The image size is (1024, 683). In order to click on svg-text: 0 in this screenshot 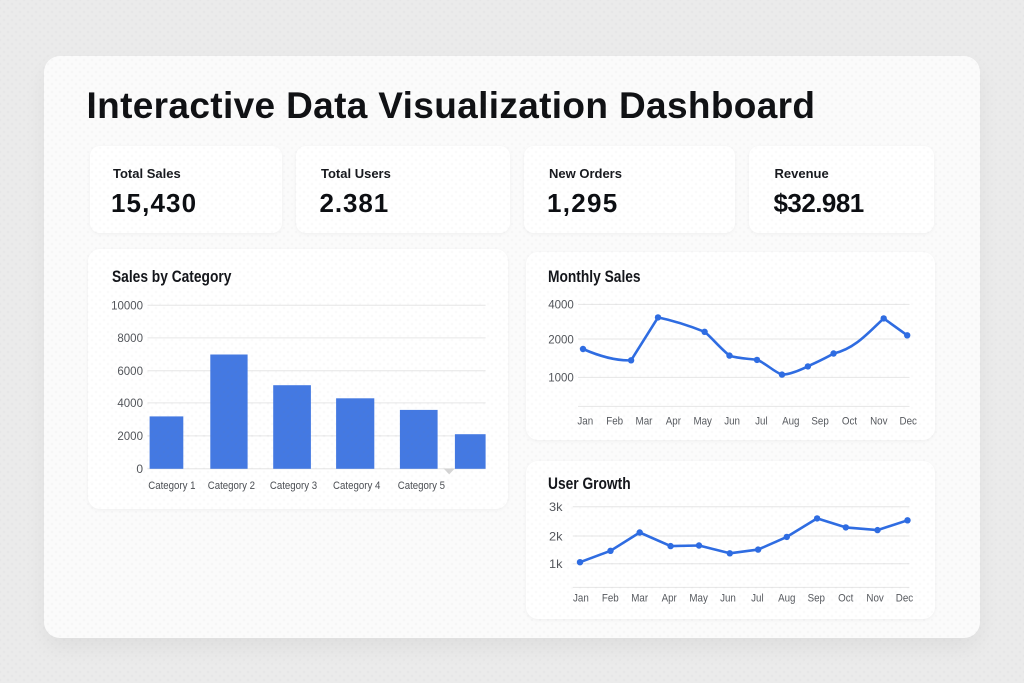, I will do `click(139, 469)`.